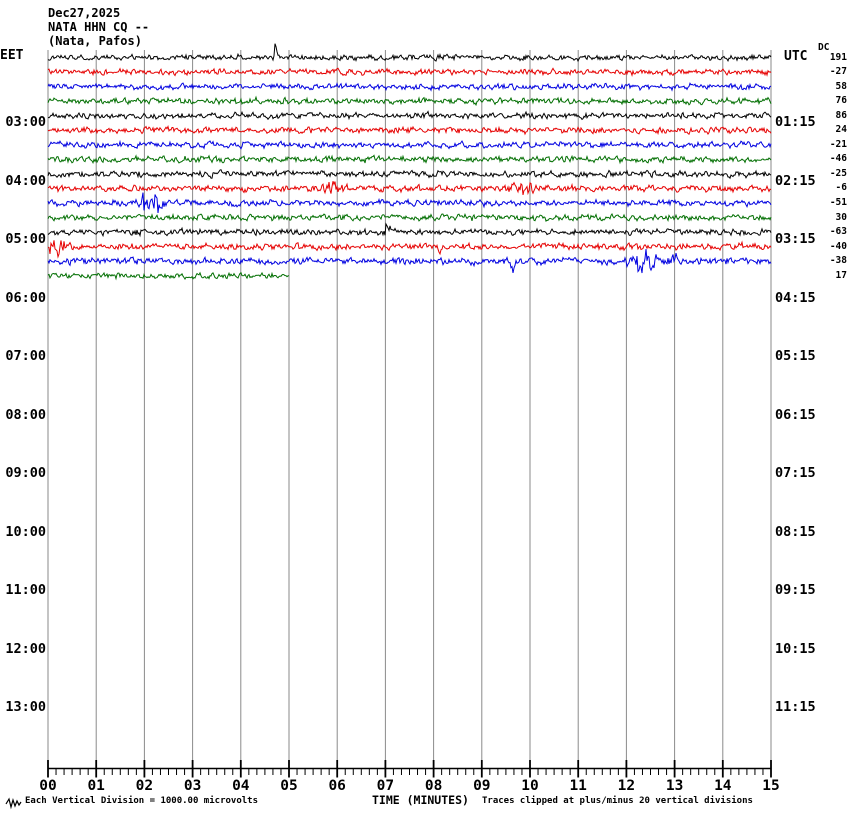  Describe the element at coordinates (25, 531) in the screenshot. I see `left-hour-label-1000: 10:00` at that location.